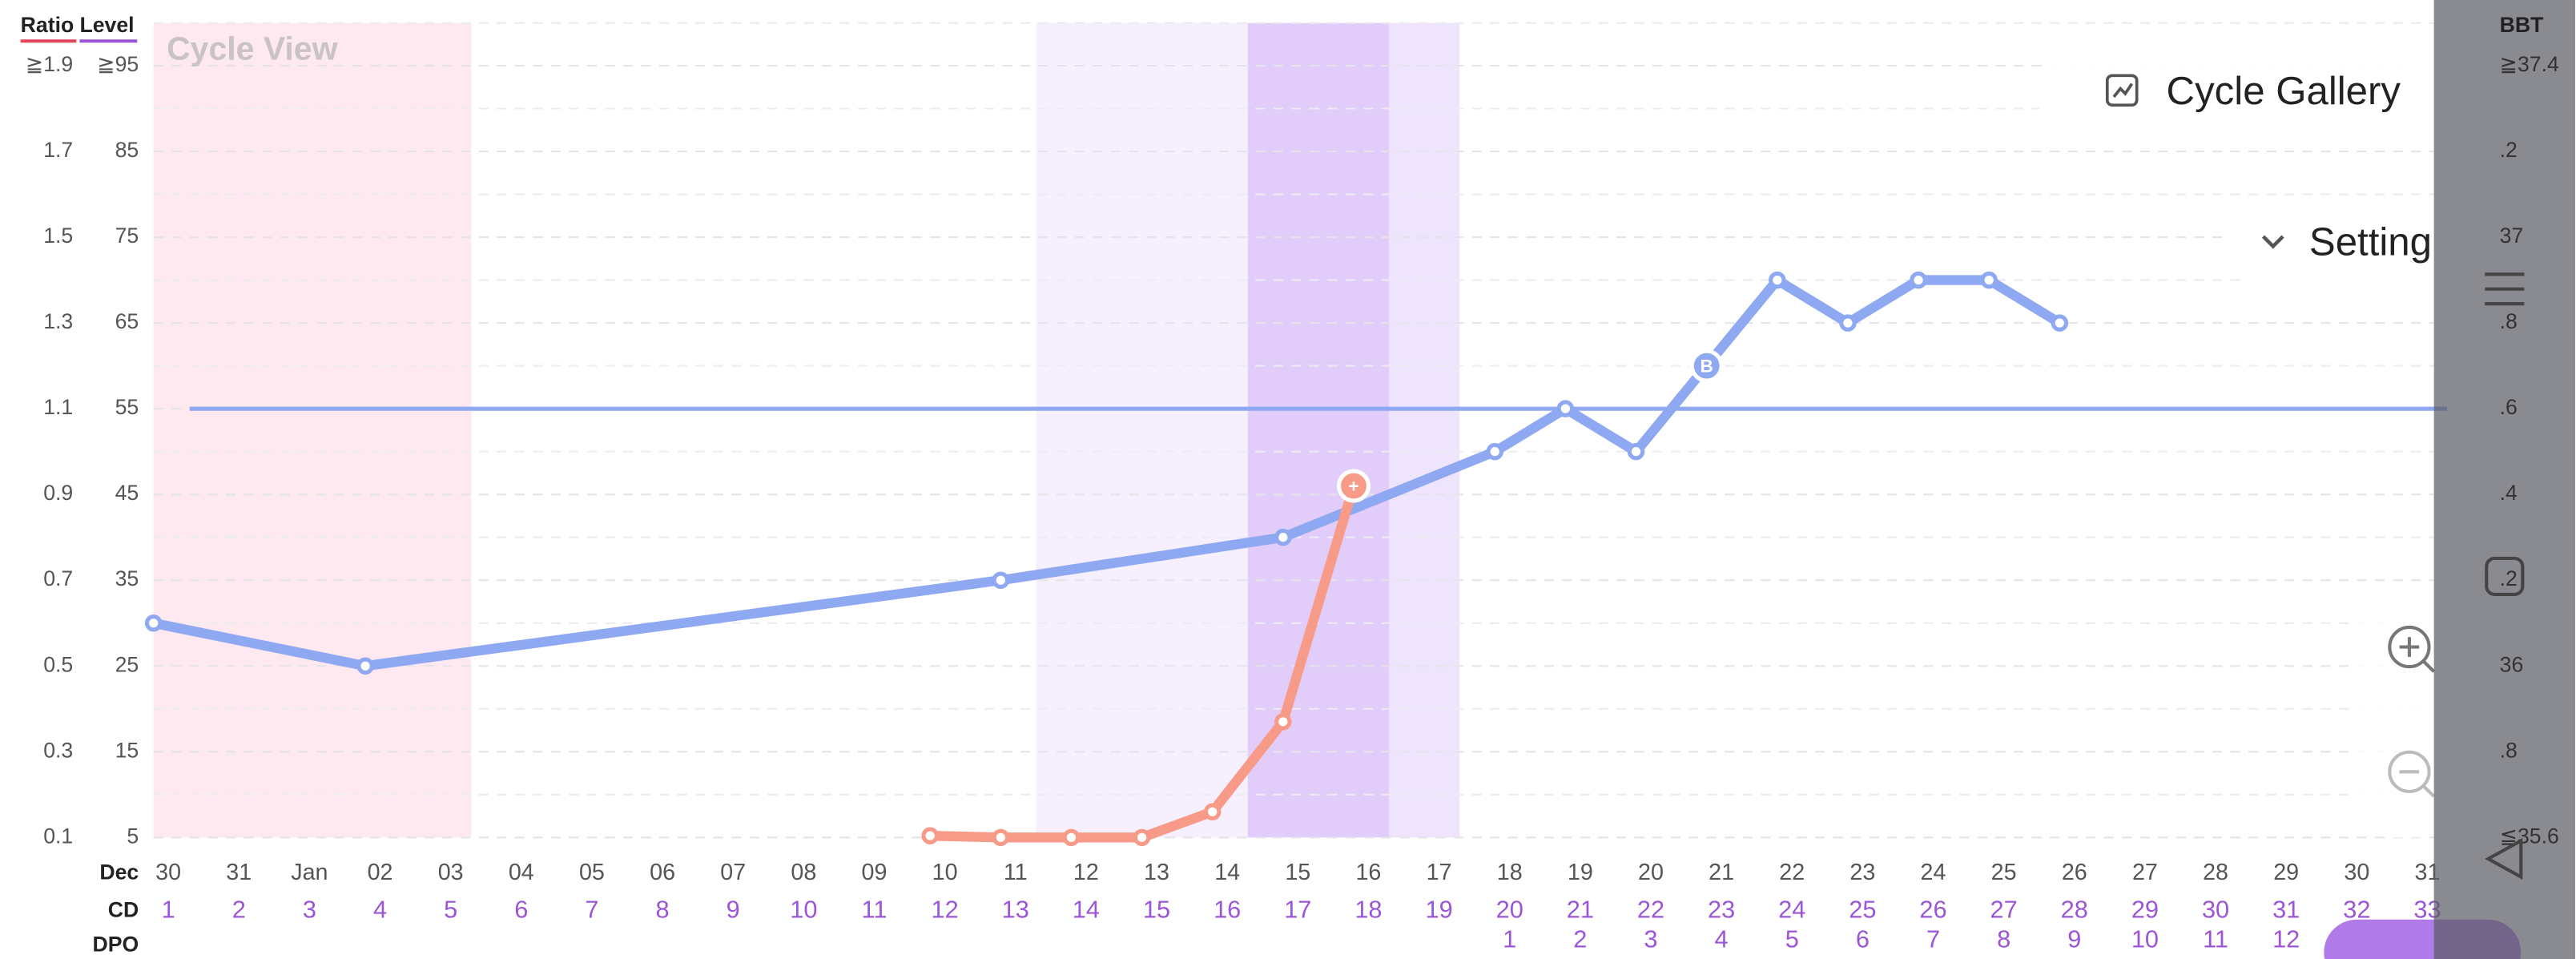 This screenshot has width=2576, height=959. Describe the element at coordinates (1510, 872) in the screenshot. I see `date-label: 18` at that location.